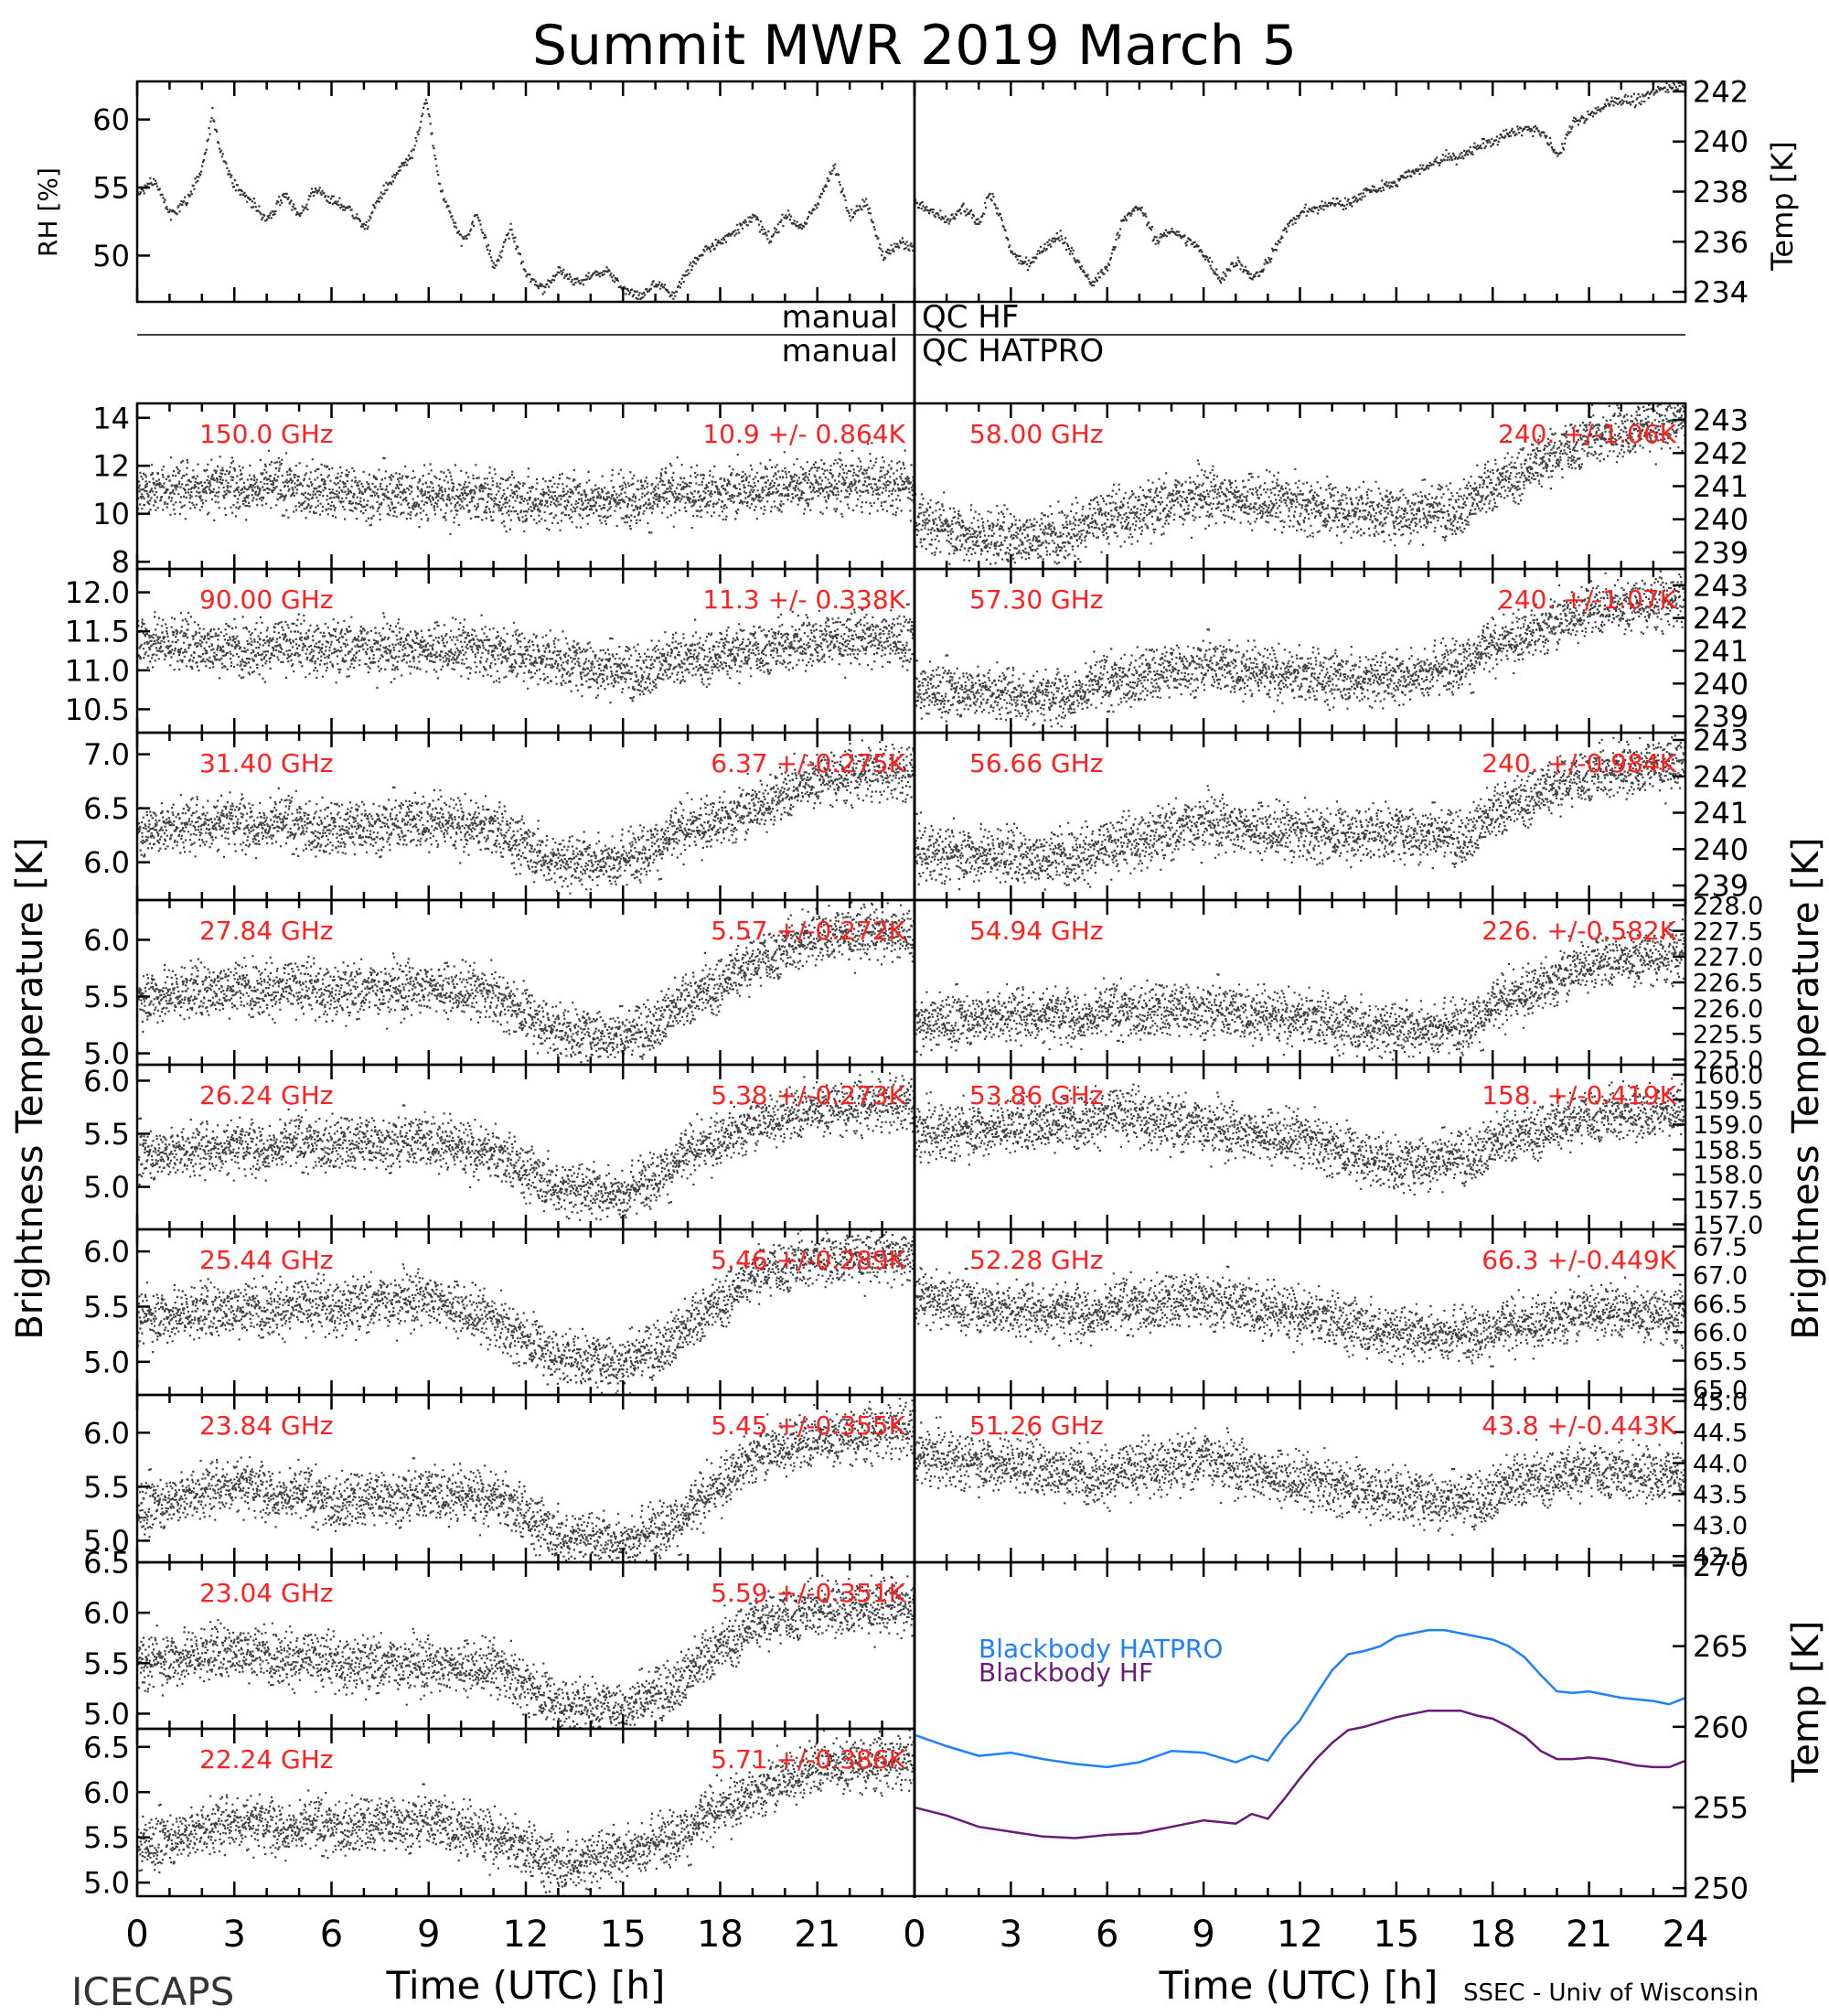 This screenshot has height=2016, width=1829. Describe the element at coordinates (525, 191) in the screenshot. I see `rh-panel-x-ticks` at that location.